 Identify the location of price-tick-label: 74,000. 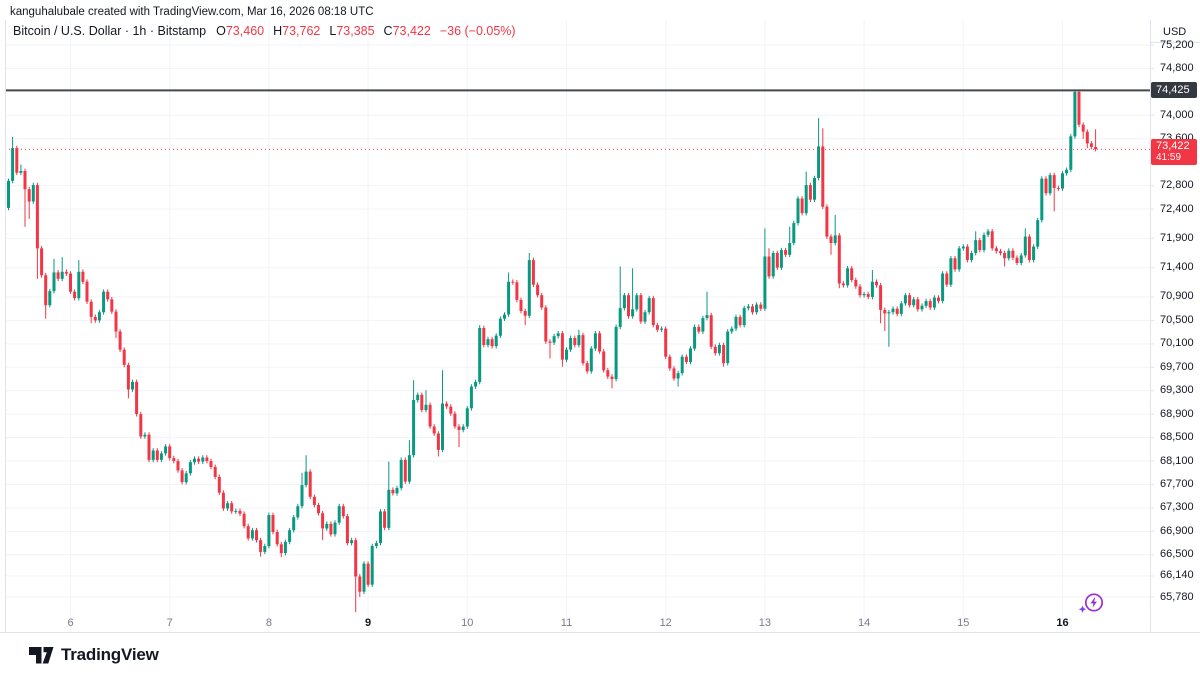
(1177, 114).